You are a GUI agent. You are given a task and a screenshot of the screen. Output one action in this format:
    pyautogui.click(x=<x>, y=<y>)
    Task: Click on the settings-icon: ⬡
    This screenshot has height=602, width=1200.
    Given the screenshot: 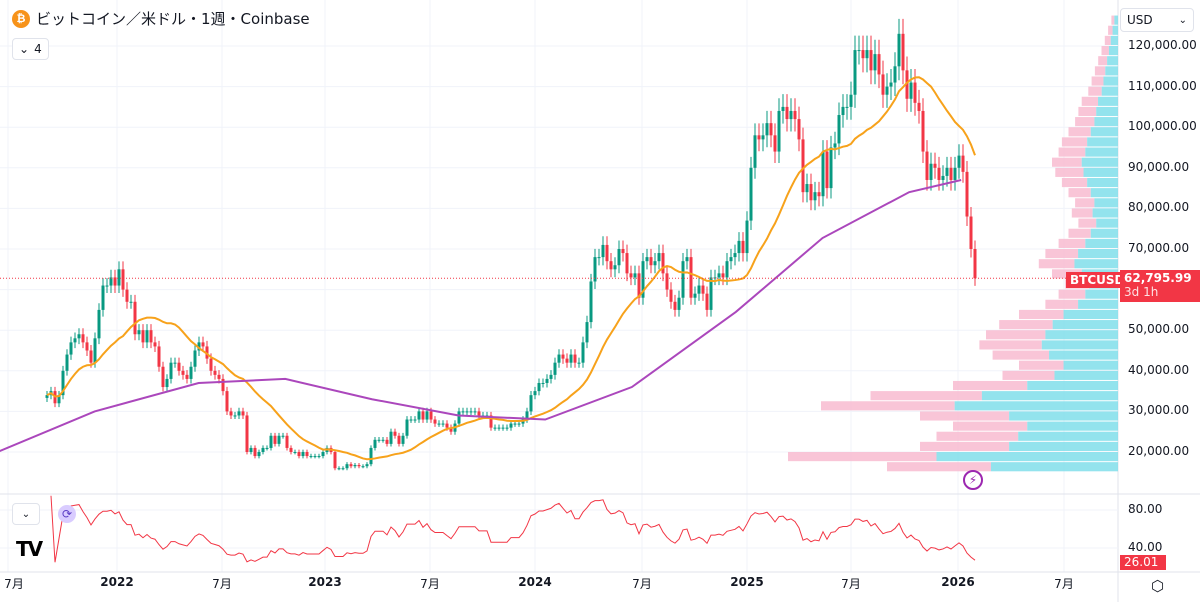 What is the action you would take?
    pyautogui.click(x=1158, y=586)
    